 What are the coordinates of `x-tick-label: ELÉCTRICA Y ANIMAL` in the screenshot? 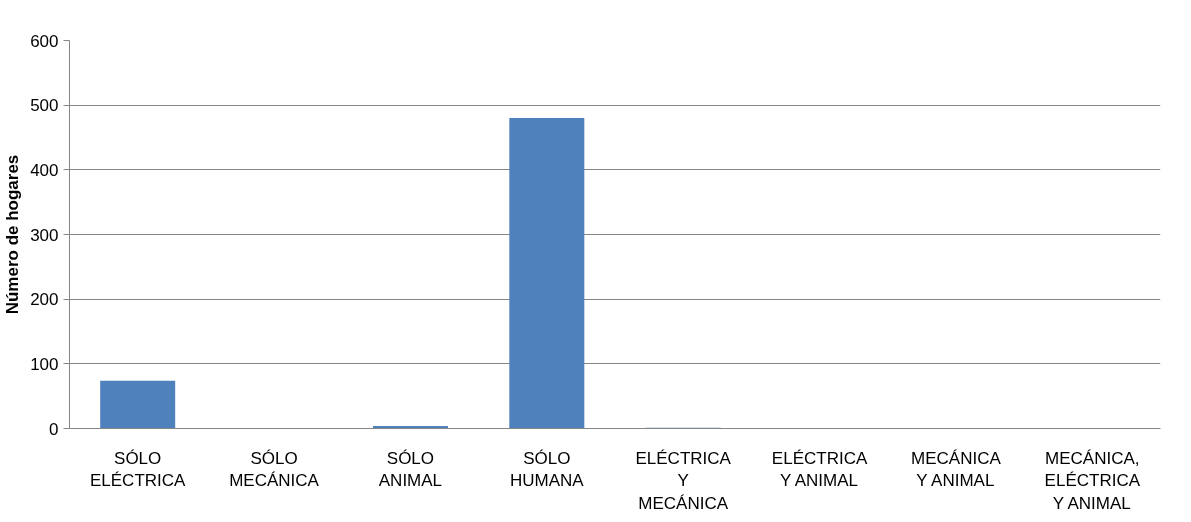 It's located at (819, 469).